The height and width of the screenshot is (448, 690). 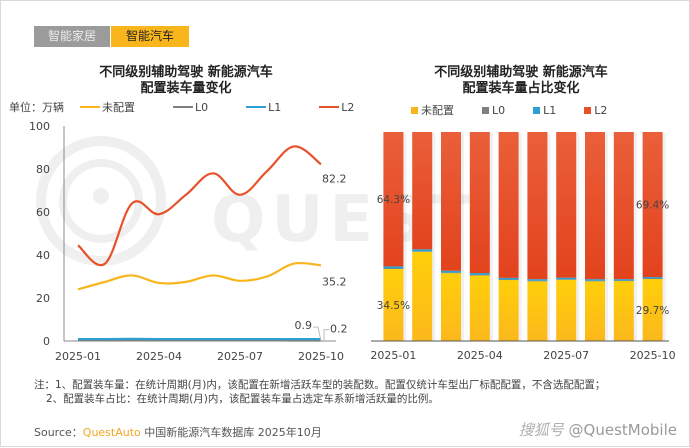 What do you see at coordinates (304, 325) in the screenshot?
I see `data-label: 0.9` at bounding box center [304, 325].